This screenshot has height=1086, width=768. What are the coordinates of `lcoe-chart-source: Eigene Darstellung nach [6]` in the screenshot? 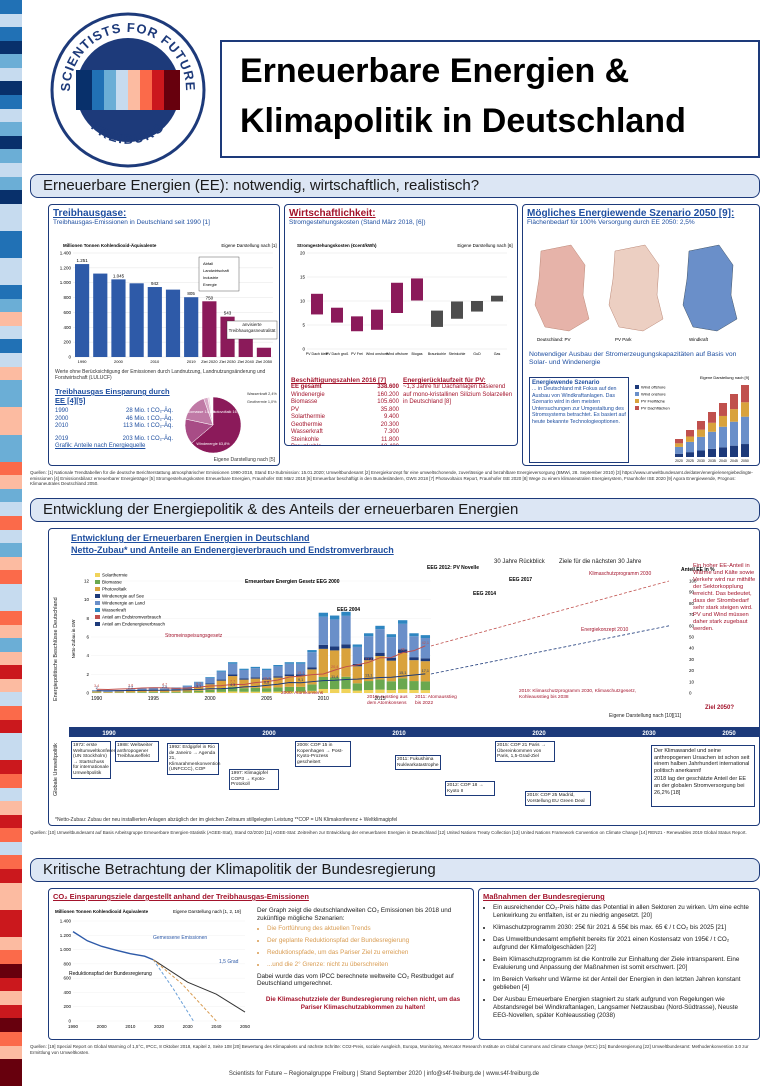 It's located at (484, 245).